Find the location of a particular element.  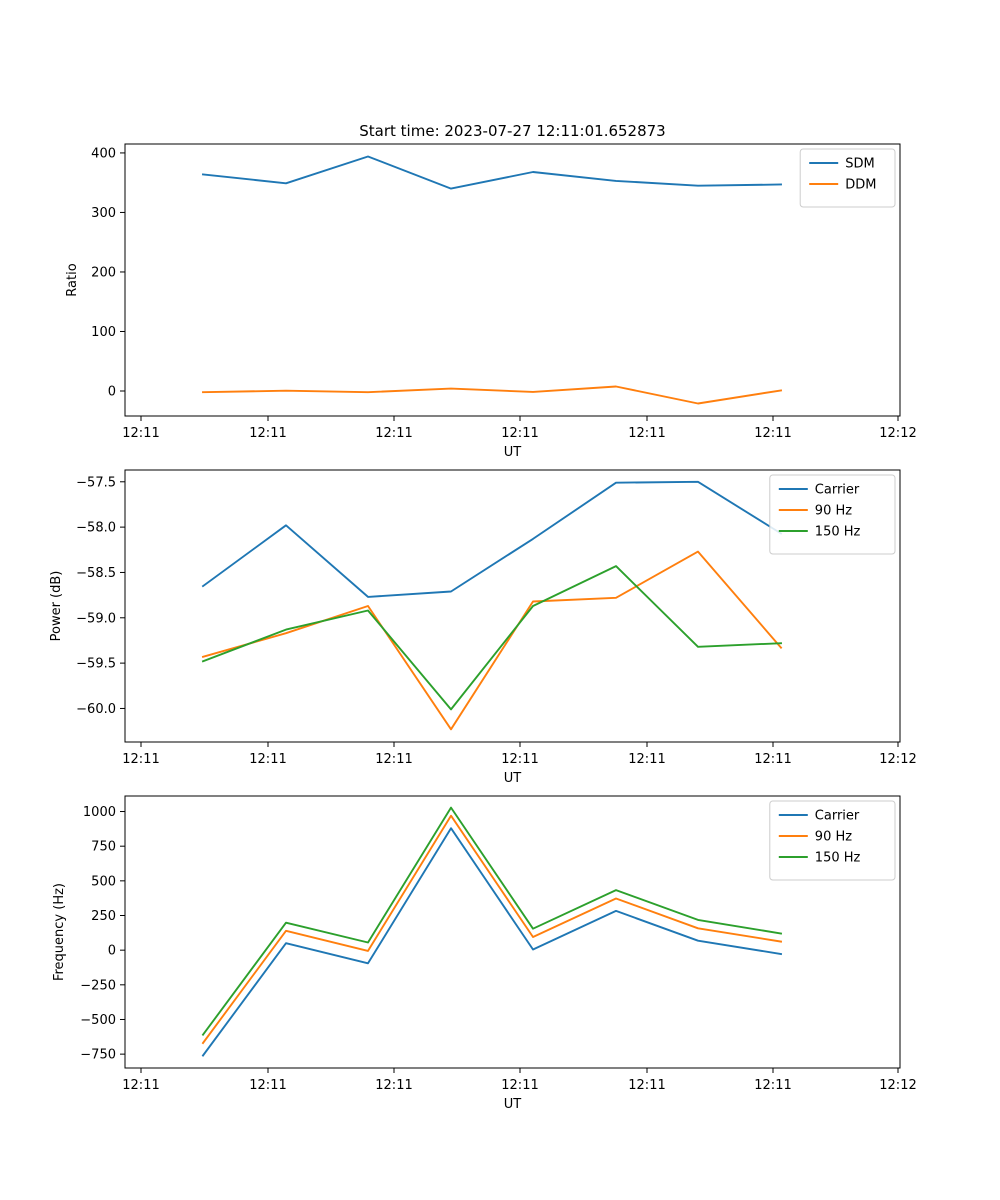

y-tick-label: −750 is located at coordinates (98, 1055).